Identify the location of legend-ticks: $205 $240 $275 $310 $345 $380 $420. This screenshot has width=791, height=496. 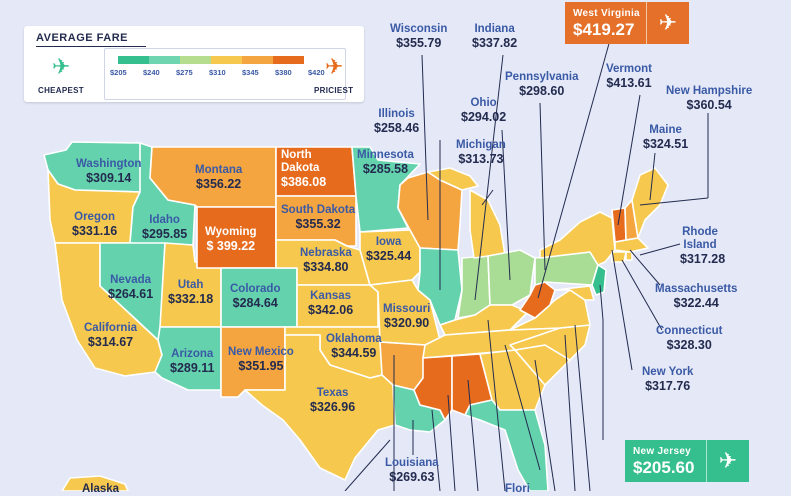
(225, 74).